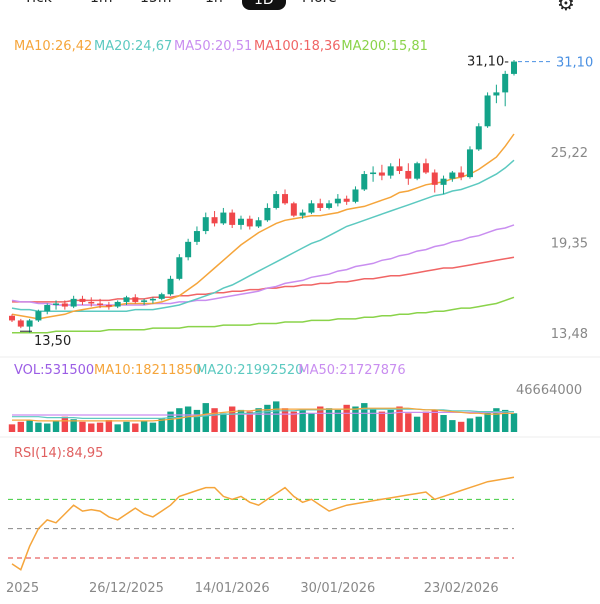 The width and height of the screenshot is (600, 604). What do you see at coordinates (38, 3) in the screenshot?
I see `tab-tick: Tick` at bounding box center [38, 3].